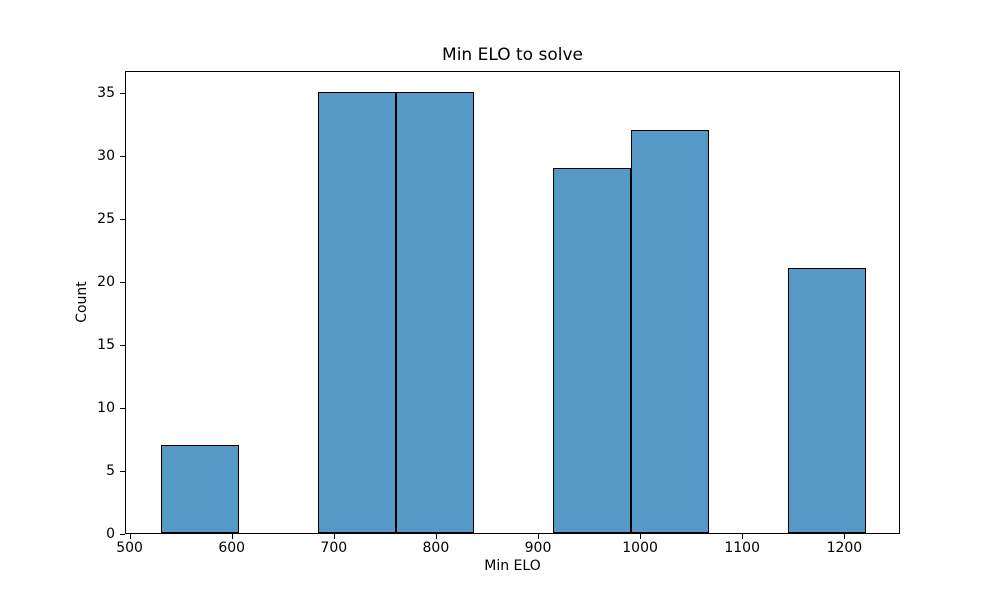 The height and width of the screenshot is (600, 1000). What do you see at coordinates (844, 548) in the screenshot?
I see `x-tick-label: 1200` at bounding box center [844, 548].